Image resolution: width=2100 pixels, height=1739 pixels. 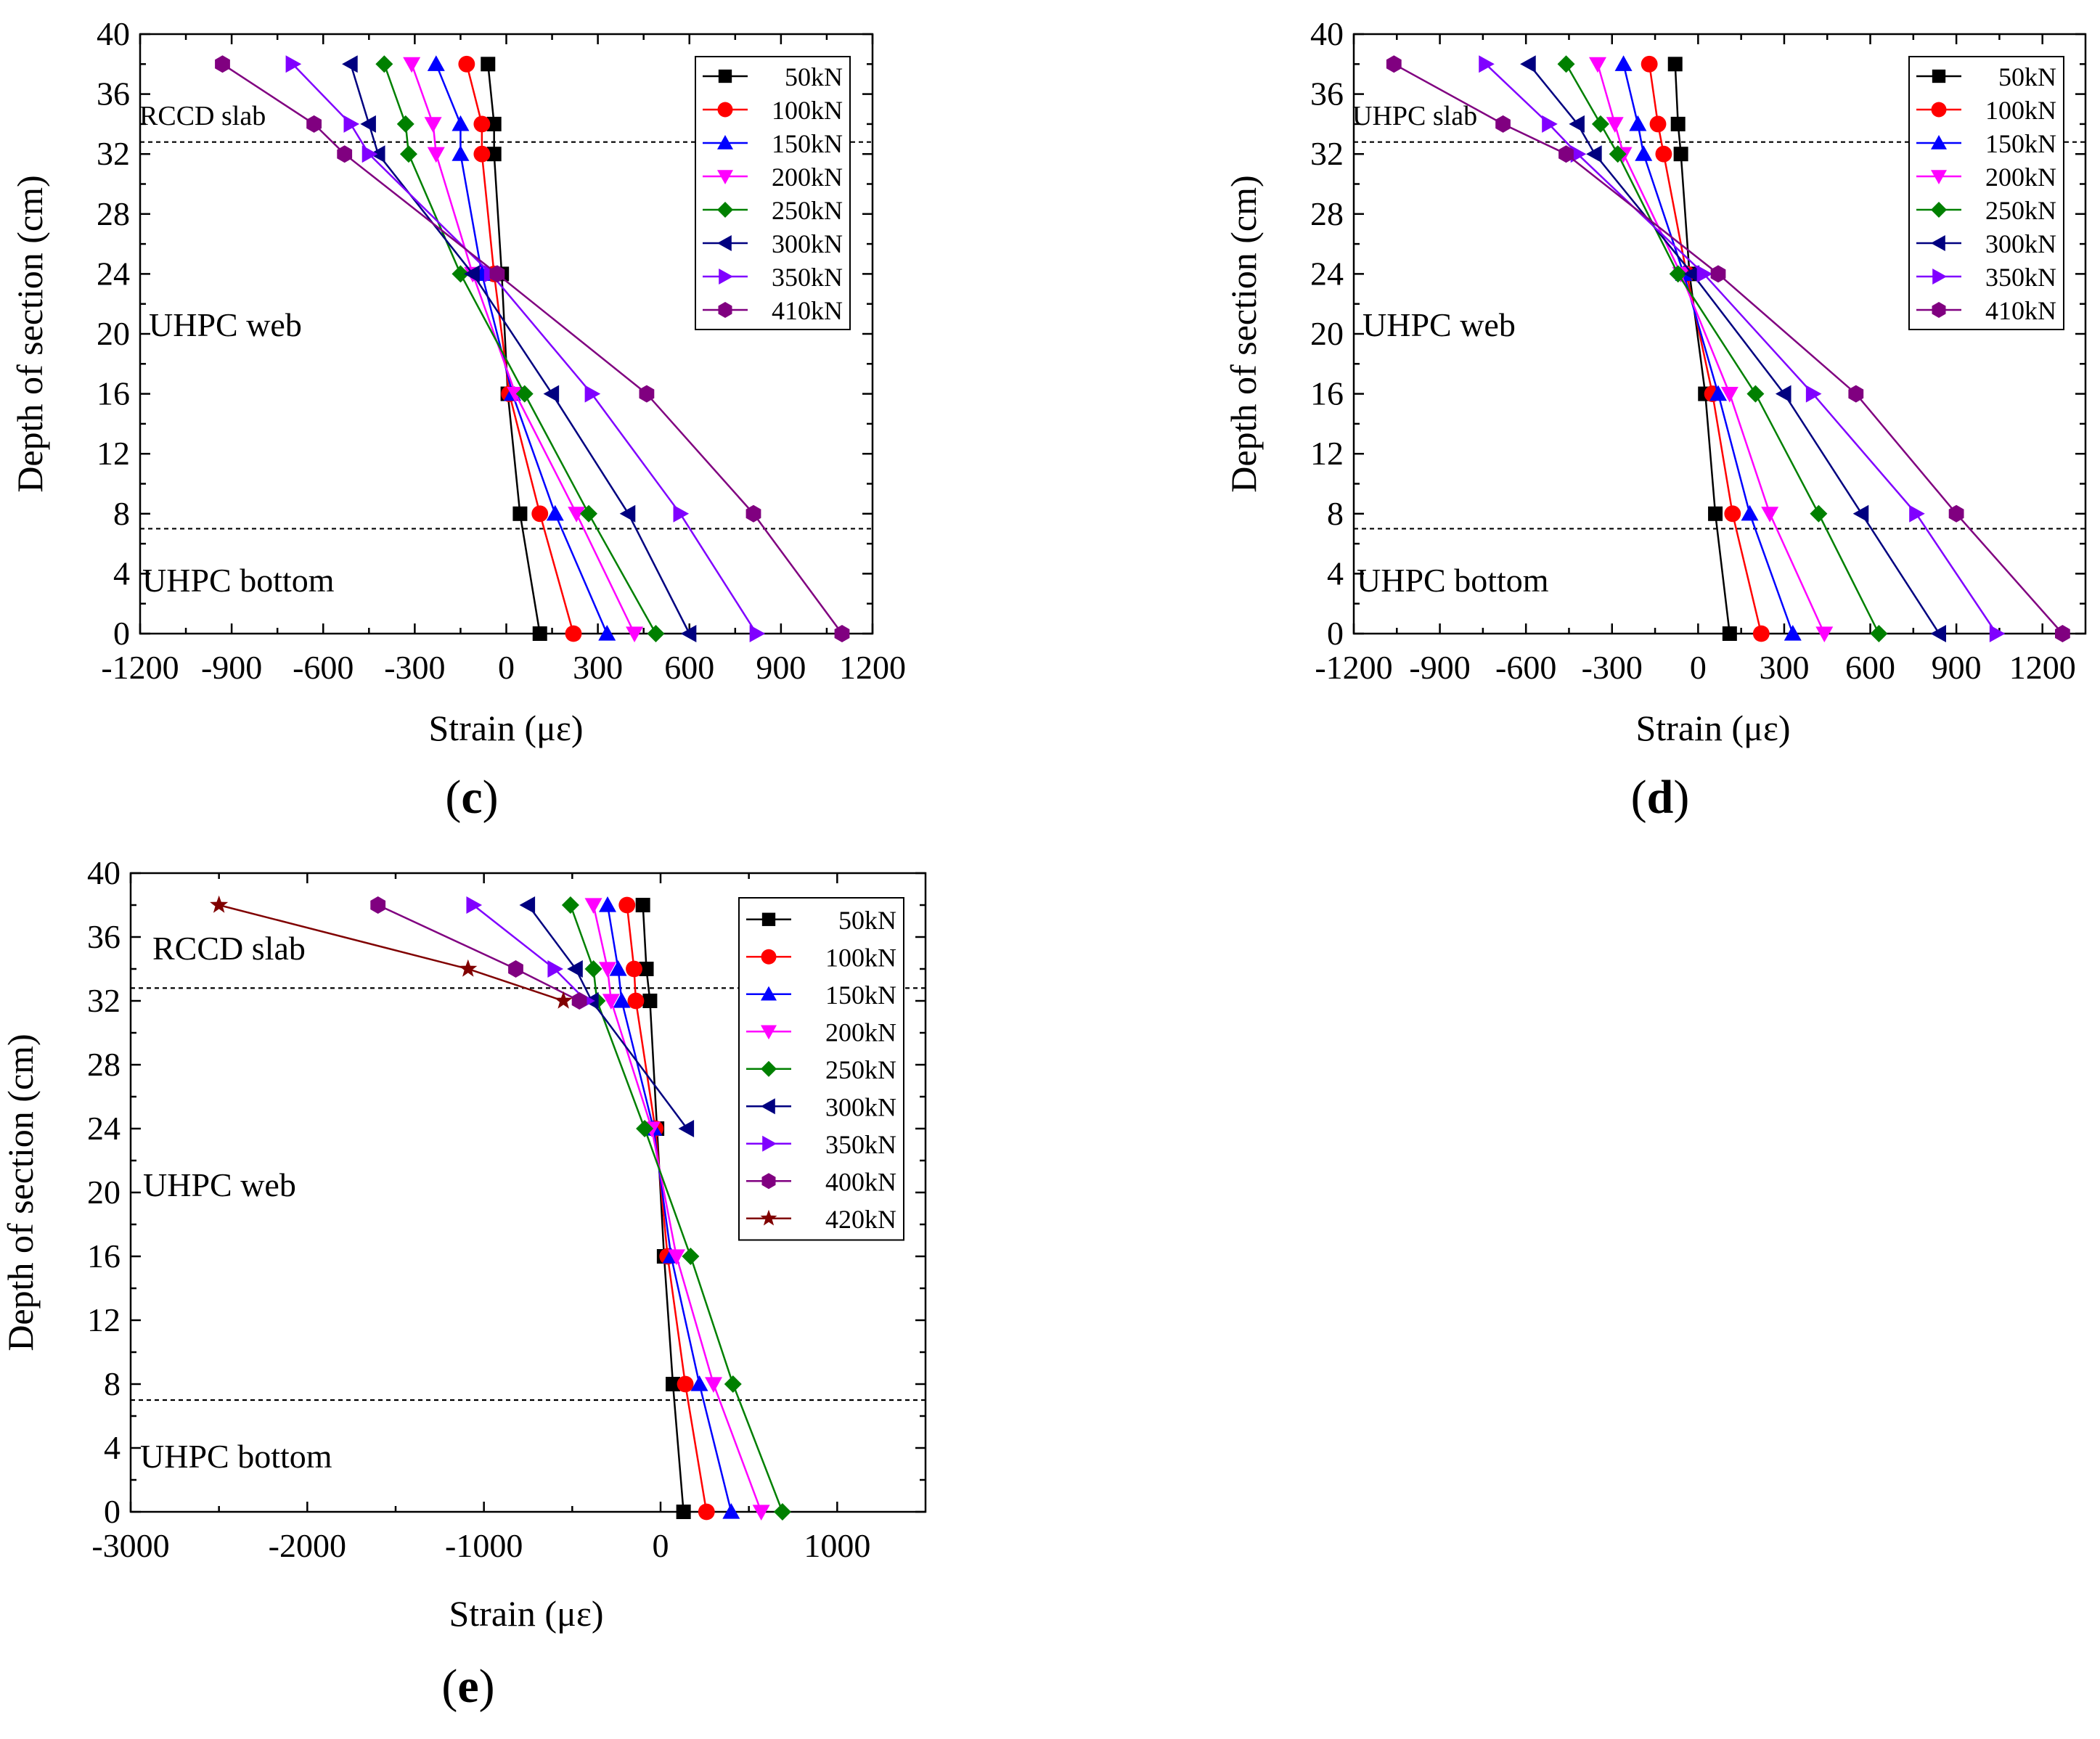 I want to click on region-label-bottom: UHPC bottom, so click(x=1453, y=580).